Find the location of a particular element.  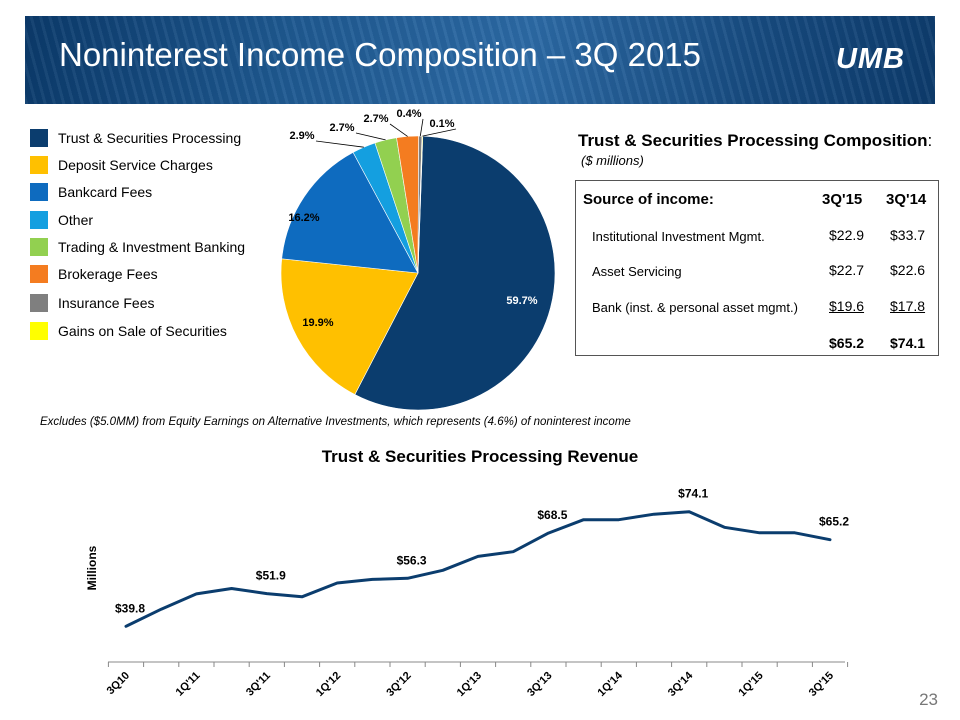

table-row-label: Bank (inst. & personal asset mgmt.) is located at coordinates (695, 307).